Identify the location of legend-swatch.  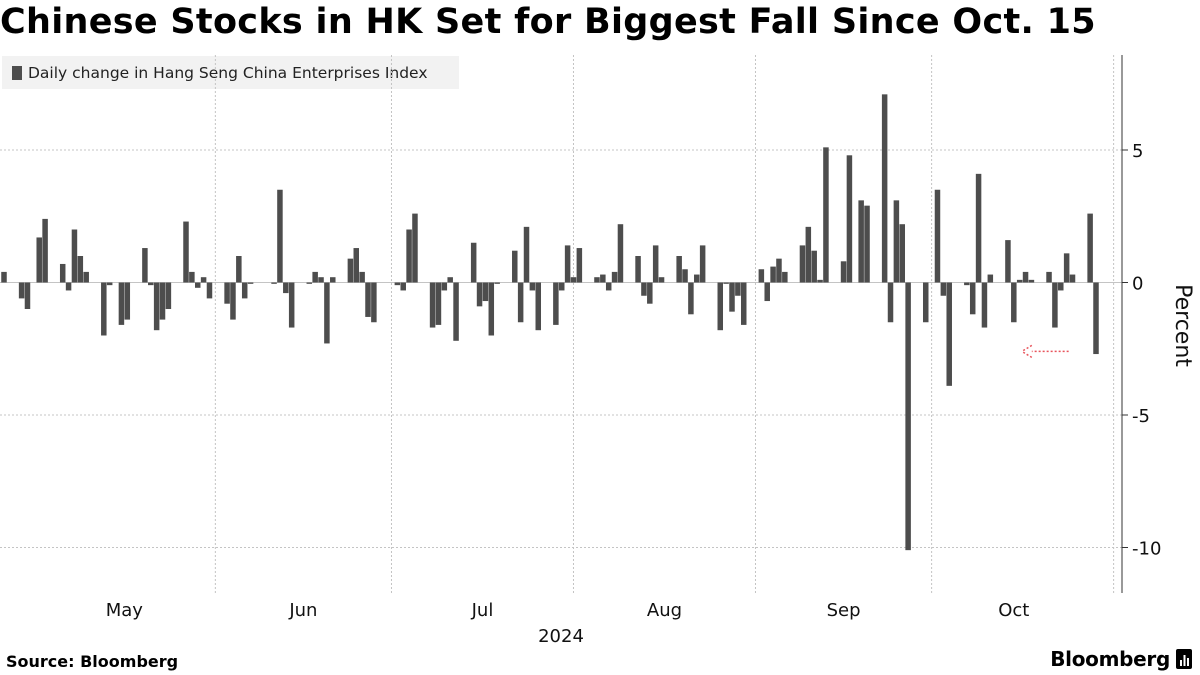
(17, 72).